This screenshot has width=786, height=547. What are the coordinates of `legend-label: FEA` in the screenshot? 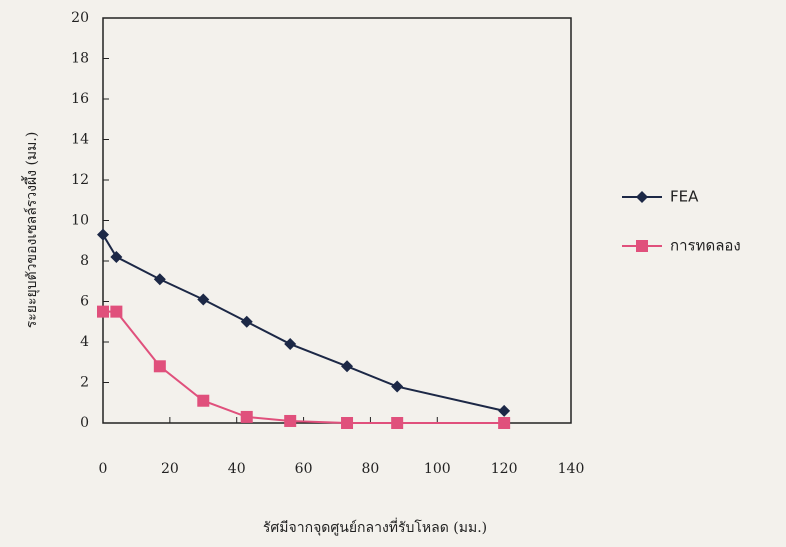 It's located at (684, 197).